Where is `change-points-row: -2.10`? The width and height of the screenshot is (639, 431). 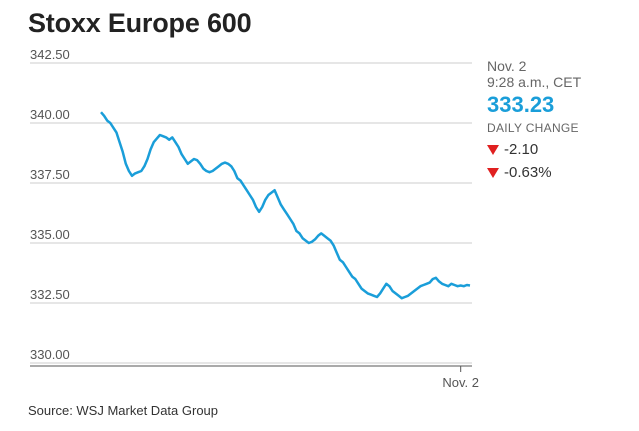 change-points-row: -2.10 is located at coordinates (562, 149).